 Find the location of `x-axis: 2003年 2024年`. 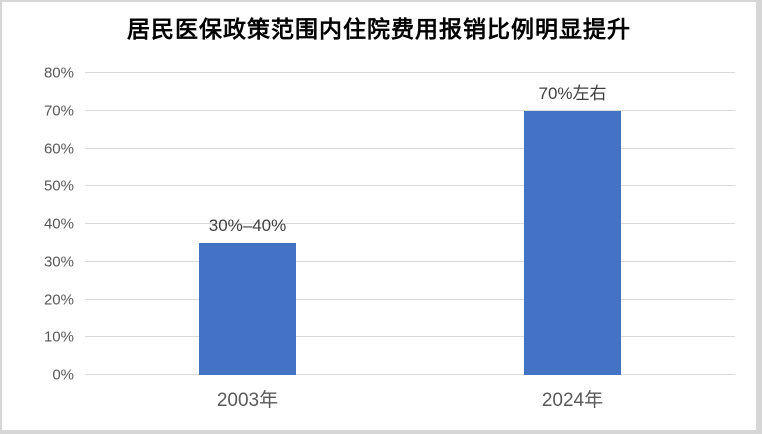

x-axis: 2003年 2024年 is located at coordinates (410, 397).